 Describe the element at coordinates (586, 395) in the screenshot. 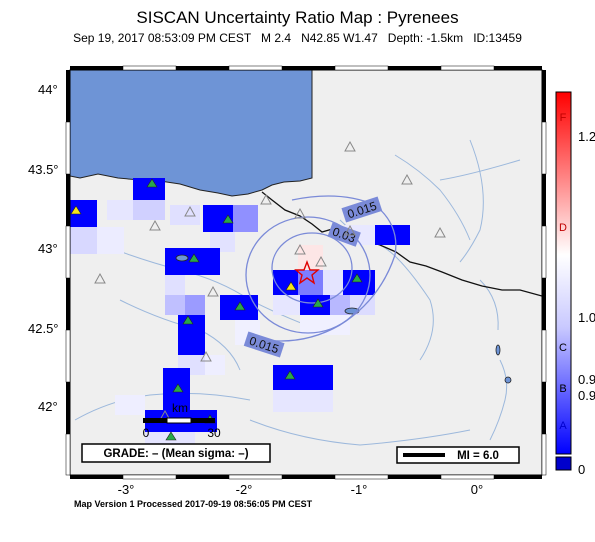

I see `colorbar-value-0-9b: 0.9` at that location.